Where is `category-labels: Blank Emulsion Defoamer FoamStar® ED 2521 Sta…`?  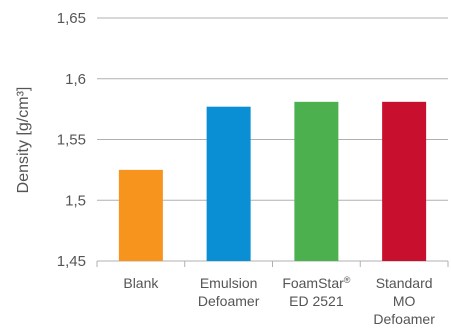
category-labels: Blank Emulsion Defoamer FoamStar® ED 2521 Sta… is located at coordinates (279, 301).